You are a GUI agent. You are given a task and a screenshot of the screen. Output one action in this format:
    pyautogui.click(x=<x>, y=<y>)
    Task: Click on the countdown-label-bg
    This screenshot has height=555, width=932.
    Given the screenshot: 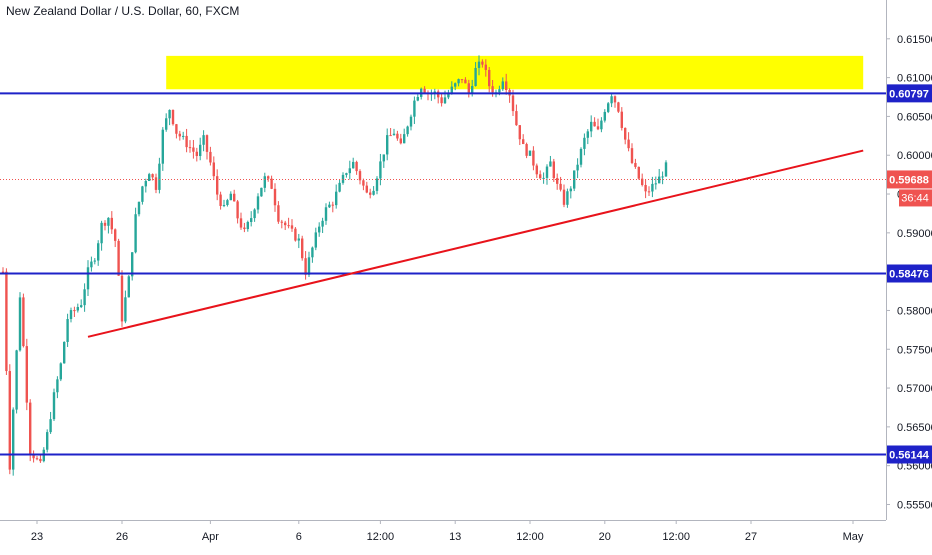 What is the action you would take?
    pyautogui.click(x=915, y=198)
    